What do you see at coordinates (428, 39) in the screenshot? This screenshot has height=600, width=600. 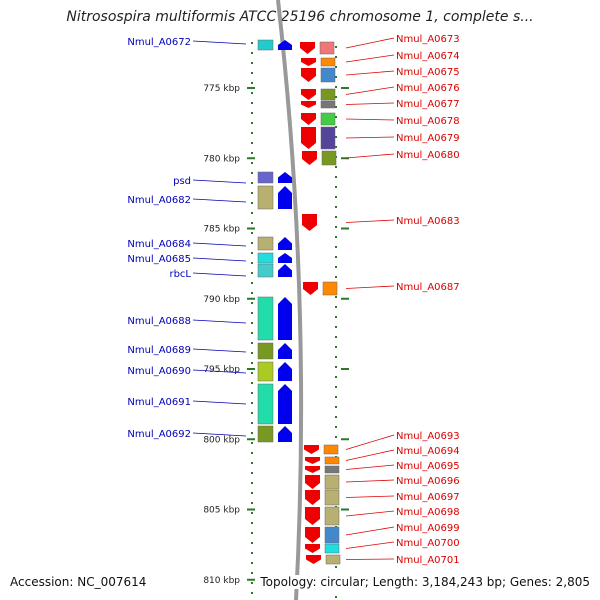 I see `reverse-gene-label: Nmul_A0673` at bounding box center [428, 39].